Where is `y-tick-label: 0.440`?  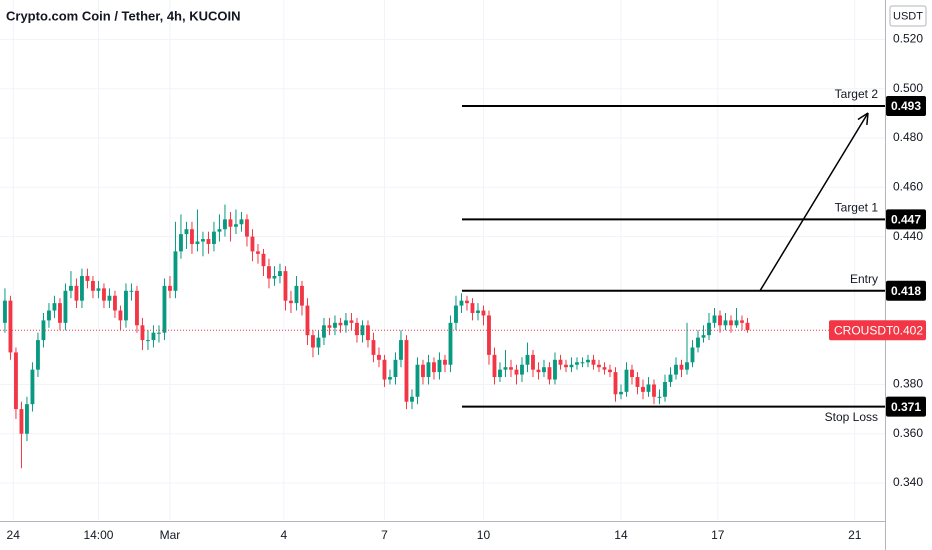 y-tick-label: 0.440 is located at coordinates (908, 236).